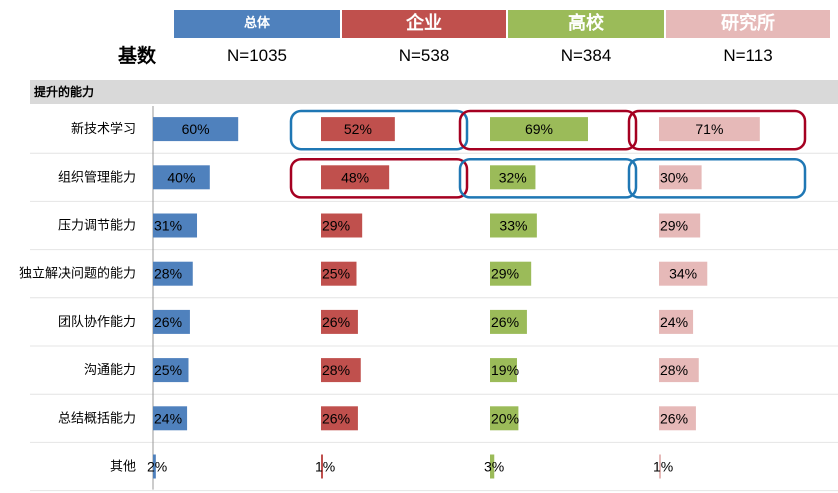 This screenshot has height=493, width=838. What do you see at coordinates (434, 92) in the screenshot?
I see `section-header: 提升的能力` at bounding box center [434, 92].